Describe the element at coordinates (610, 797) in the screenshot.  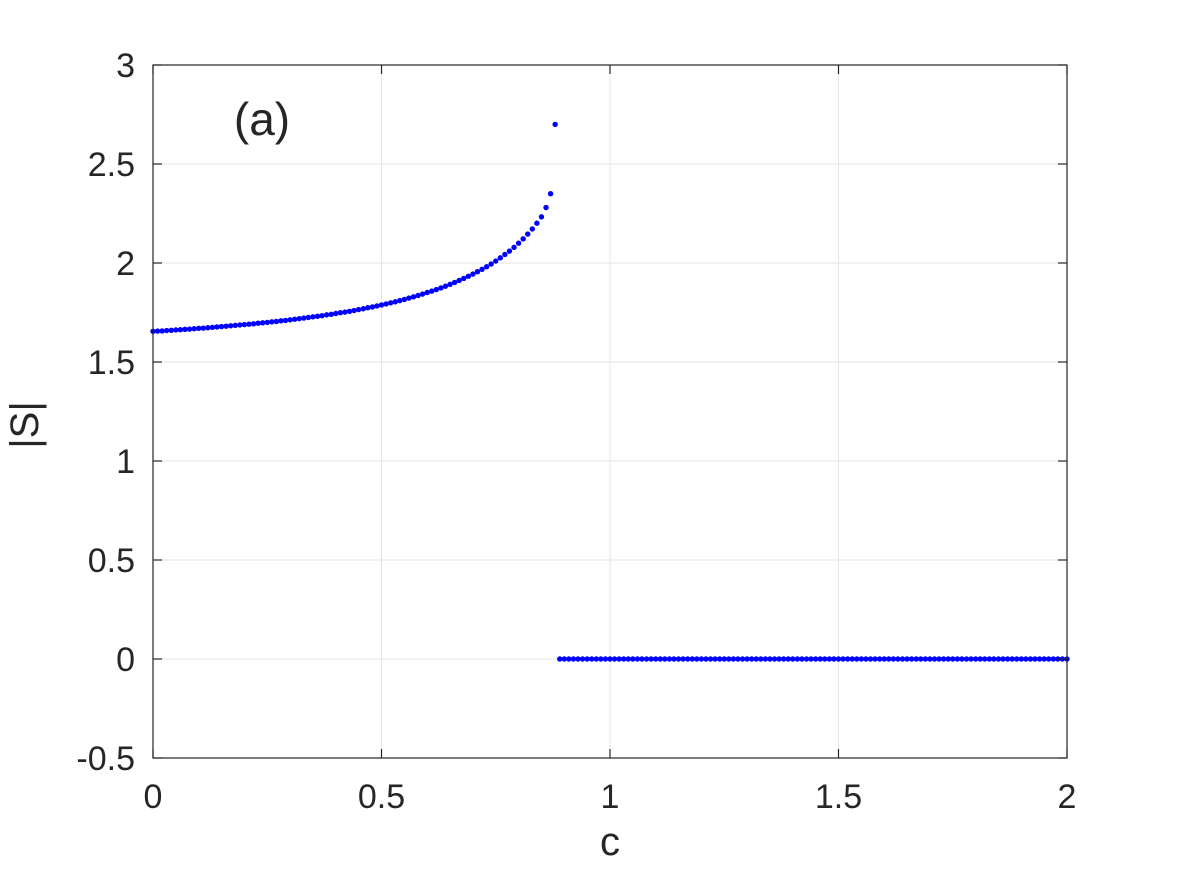
I see `x-tick-label: 1` at that location.